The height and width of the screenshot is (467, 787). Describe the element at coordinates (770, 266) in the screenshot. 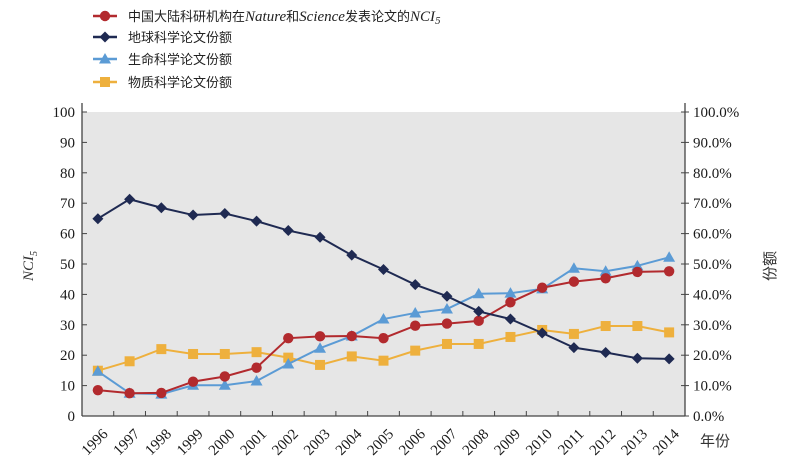

I see `y-axis-right-title: 份额` at that location.